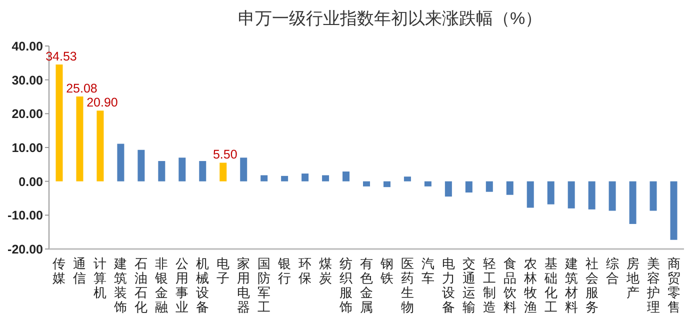  What do you see at coordinates (225, 155) in the screenshot?
I see `data-label: 5.50` at bounding box center [225, 155].